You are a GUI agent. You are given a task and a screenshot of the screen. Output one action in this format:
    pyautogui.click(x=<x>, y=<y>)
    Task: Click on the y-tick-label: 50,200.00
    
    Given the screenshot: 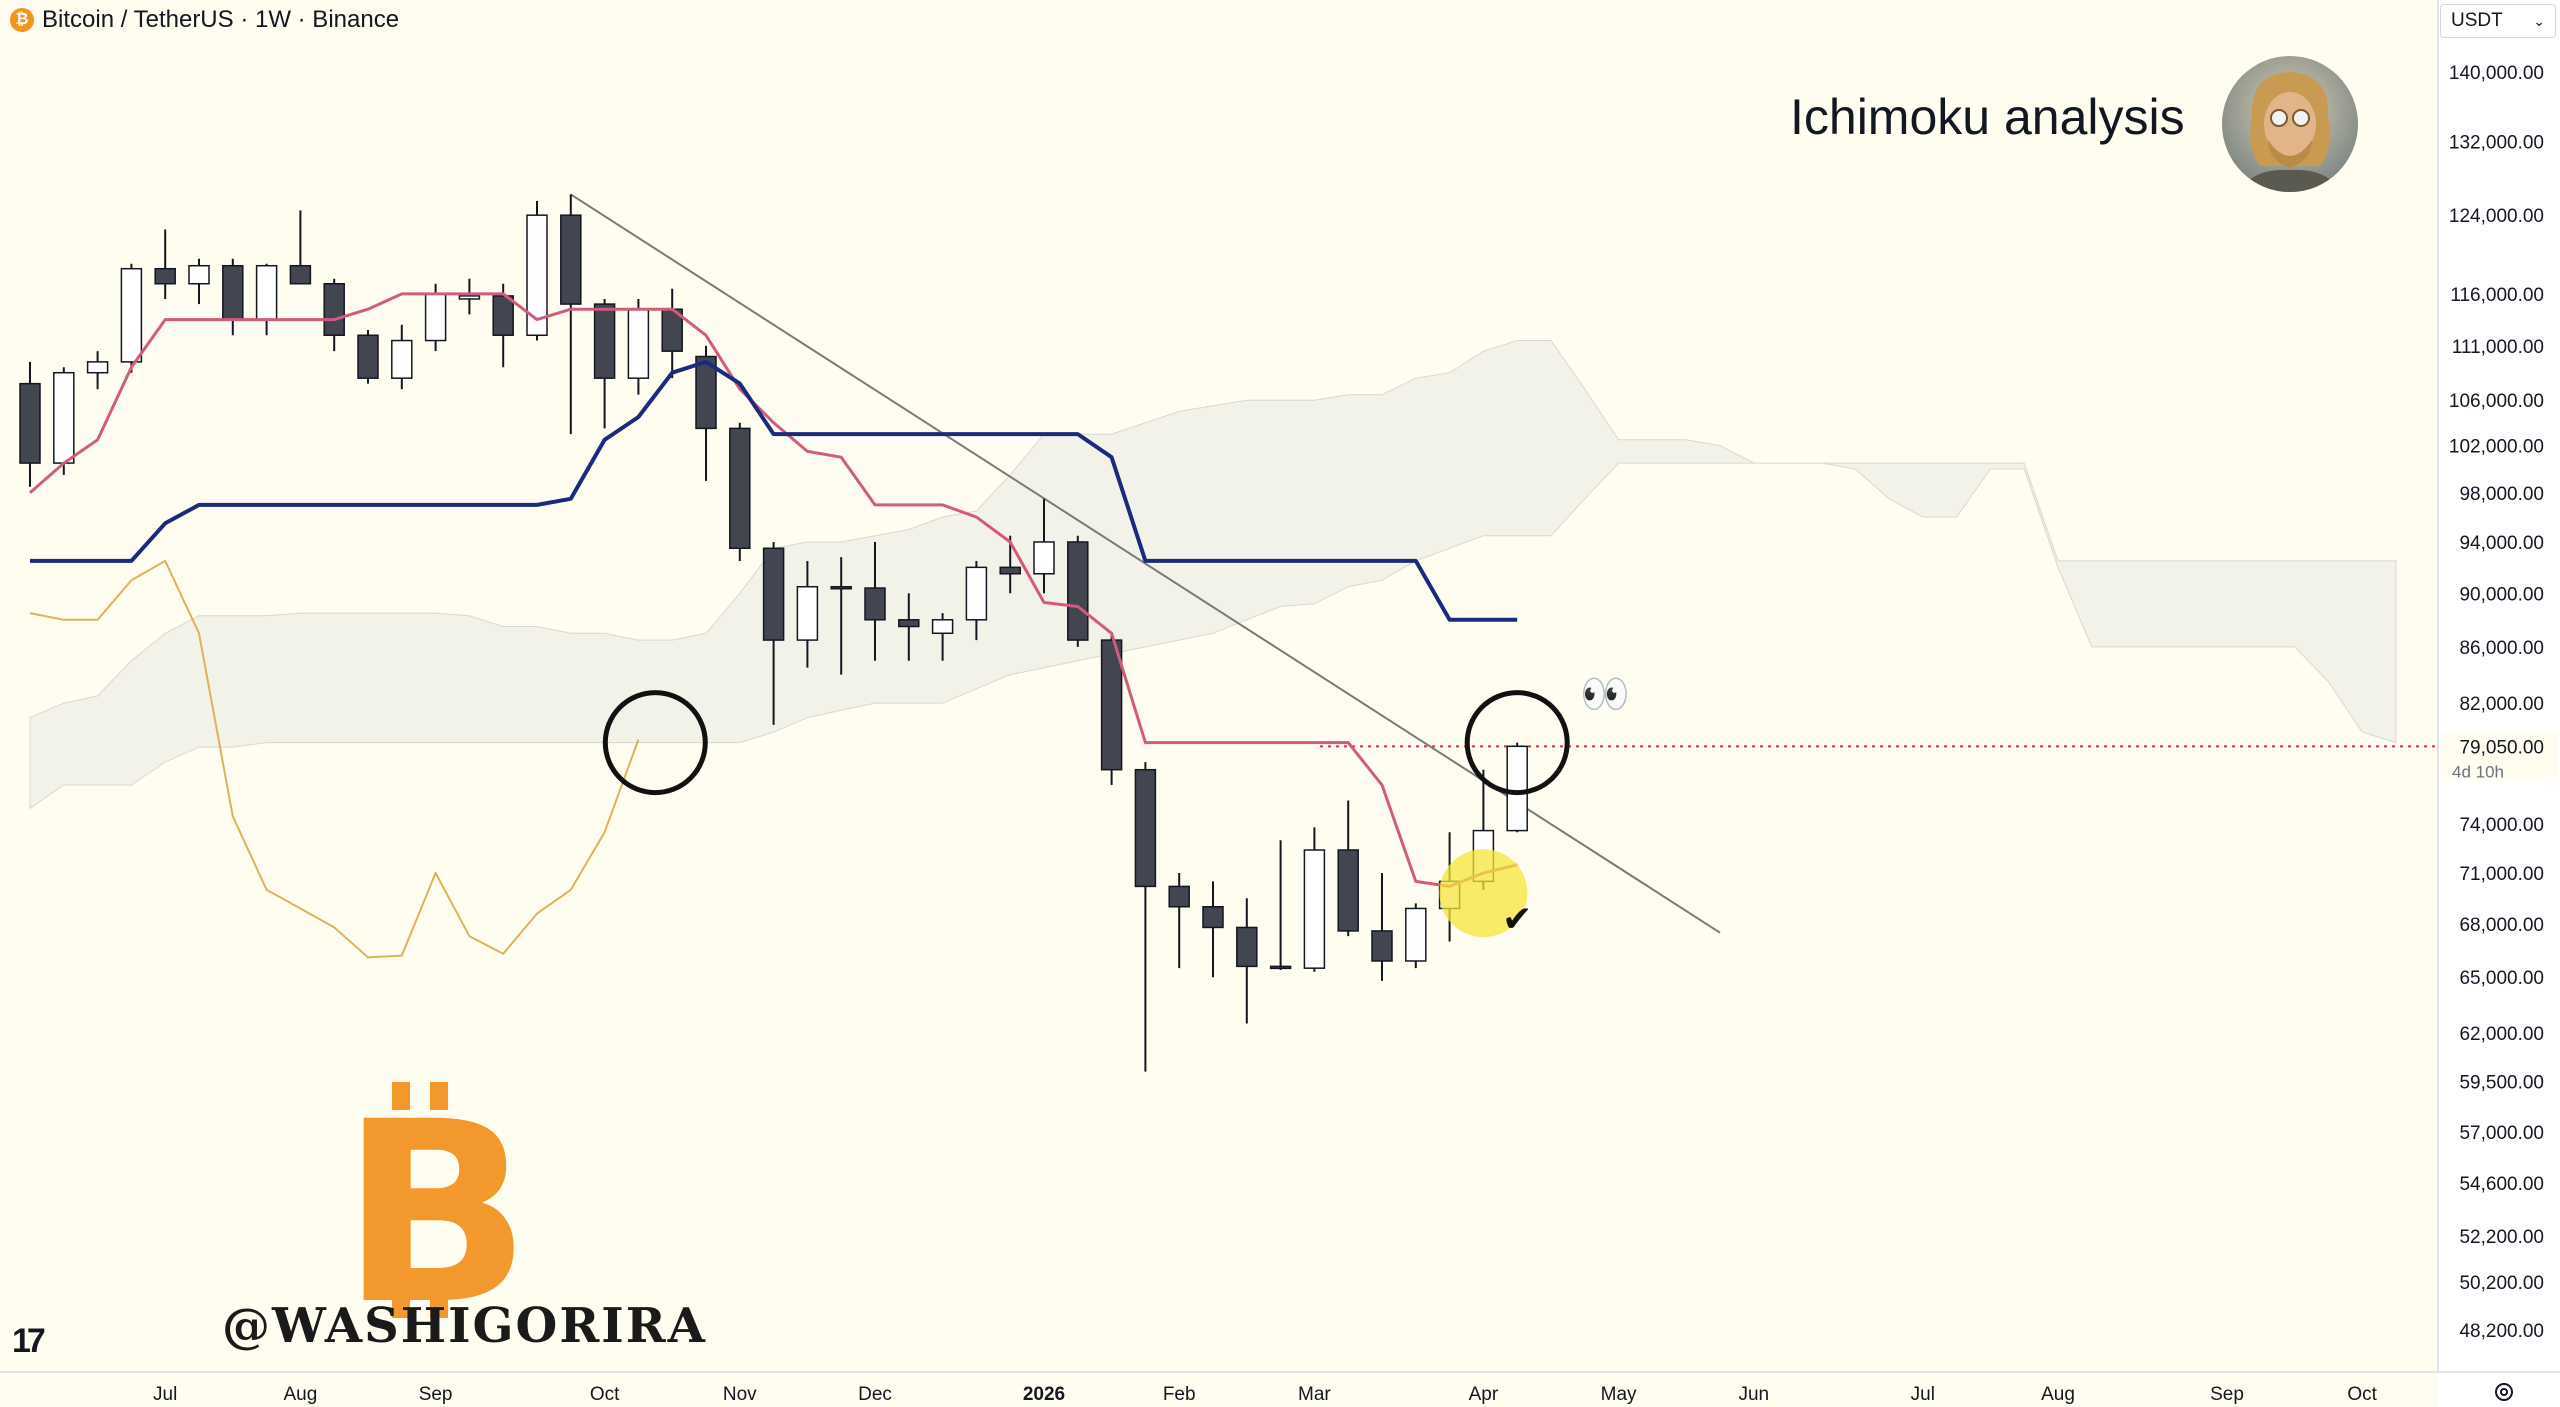 What is the action you would take?
    pyautogui.click(x=2501, y=1283)
    